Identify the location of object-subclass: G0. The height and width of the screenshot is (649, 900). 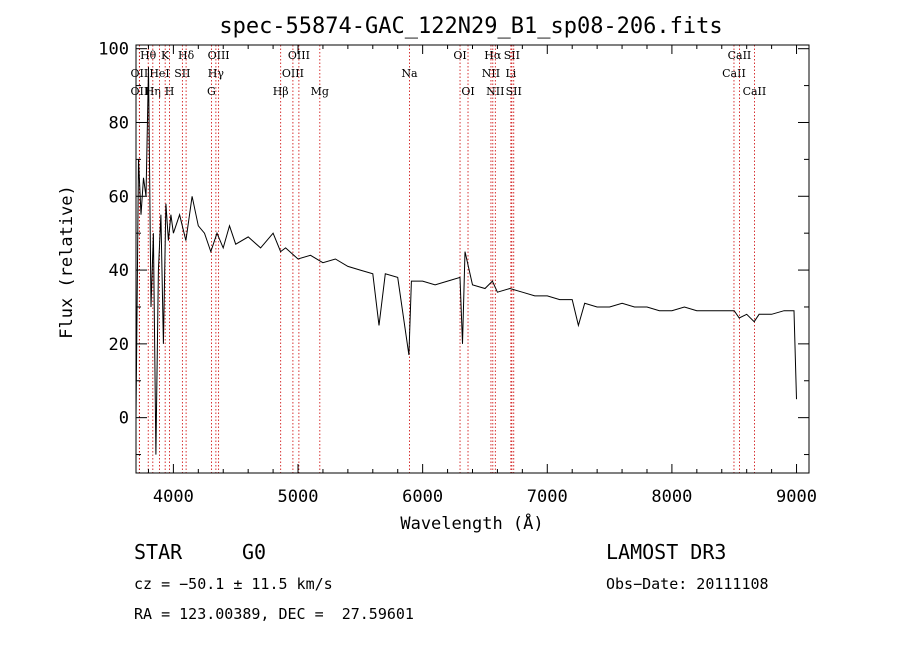
(254, 552).